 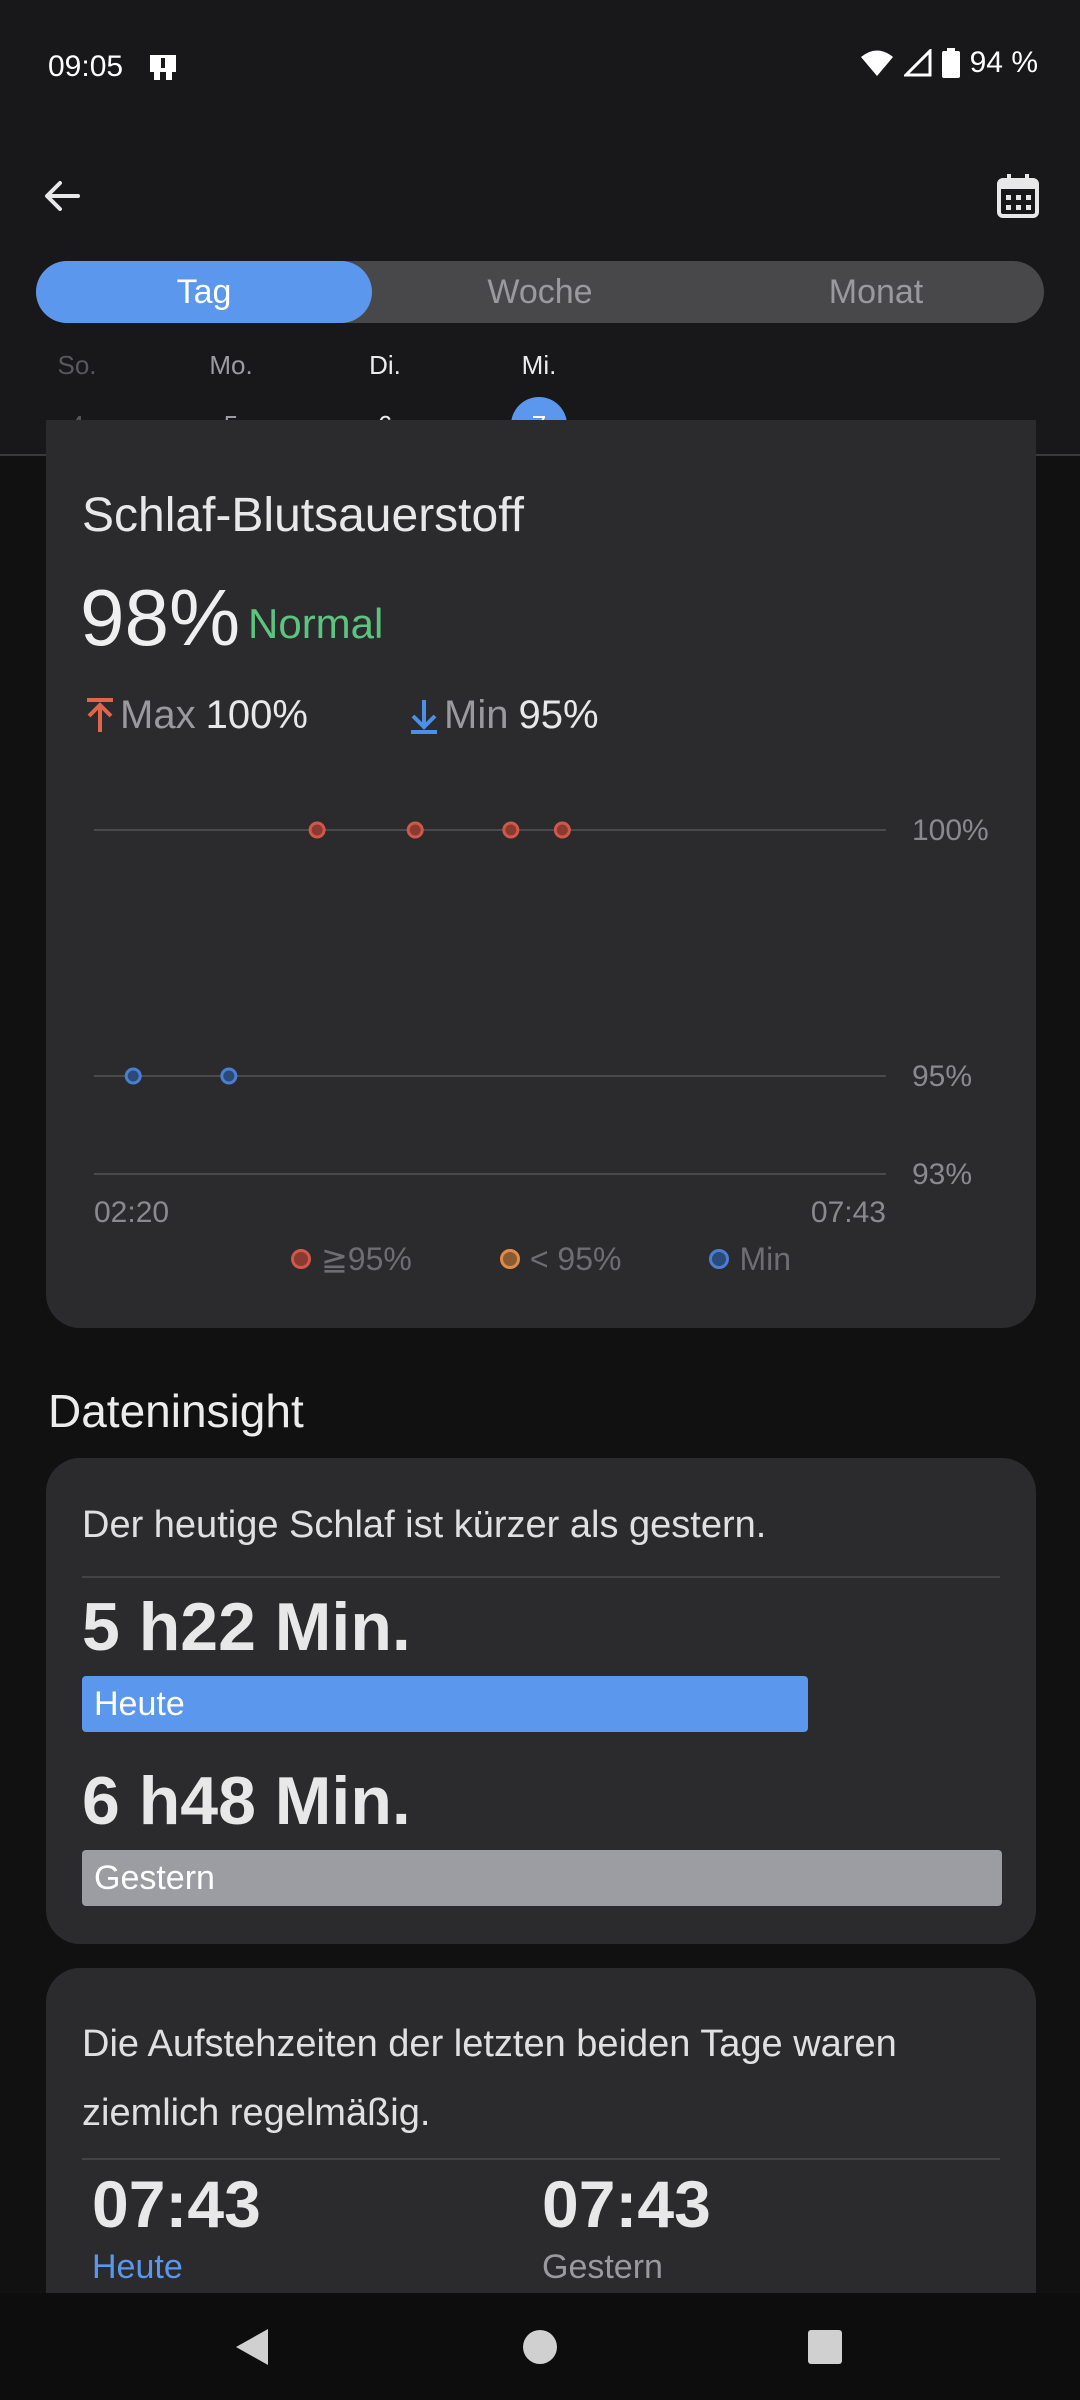 What do you see at coordinates (246, 1627) in the screenshot?
I see `today-duration: 5 h22 Min.` at bounding box center [246, 1627].